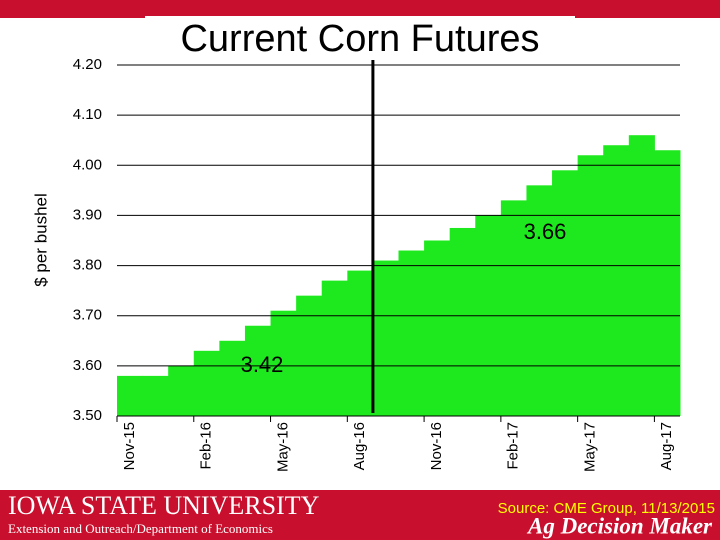  Describe the element at coordinates (436, 446) in the screenshot. I see `x-tick-label: Nov-16` at that location.